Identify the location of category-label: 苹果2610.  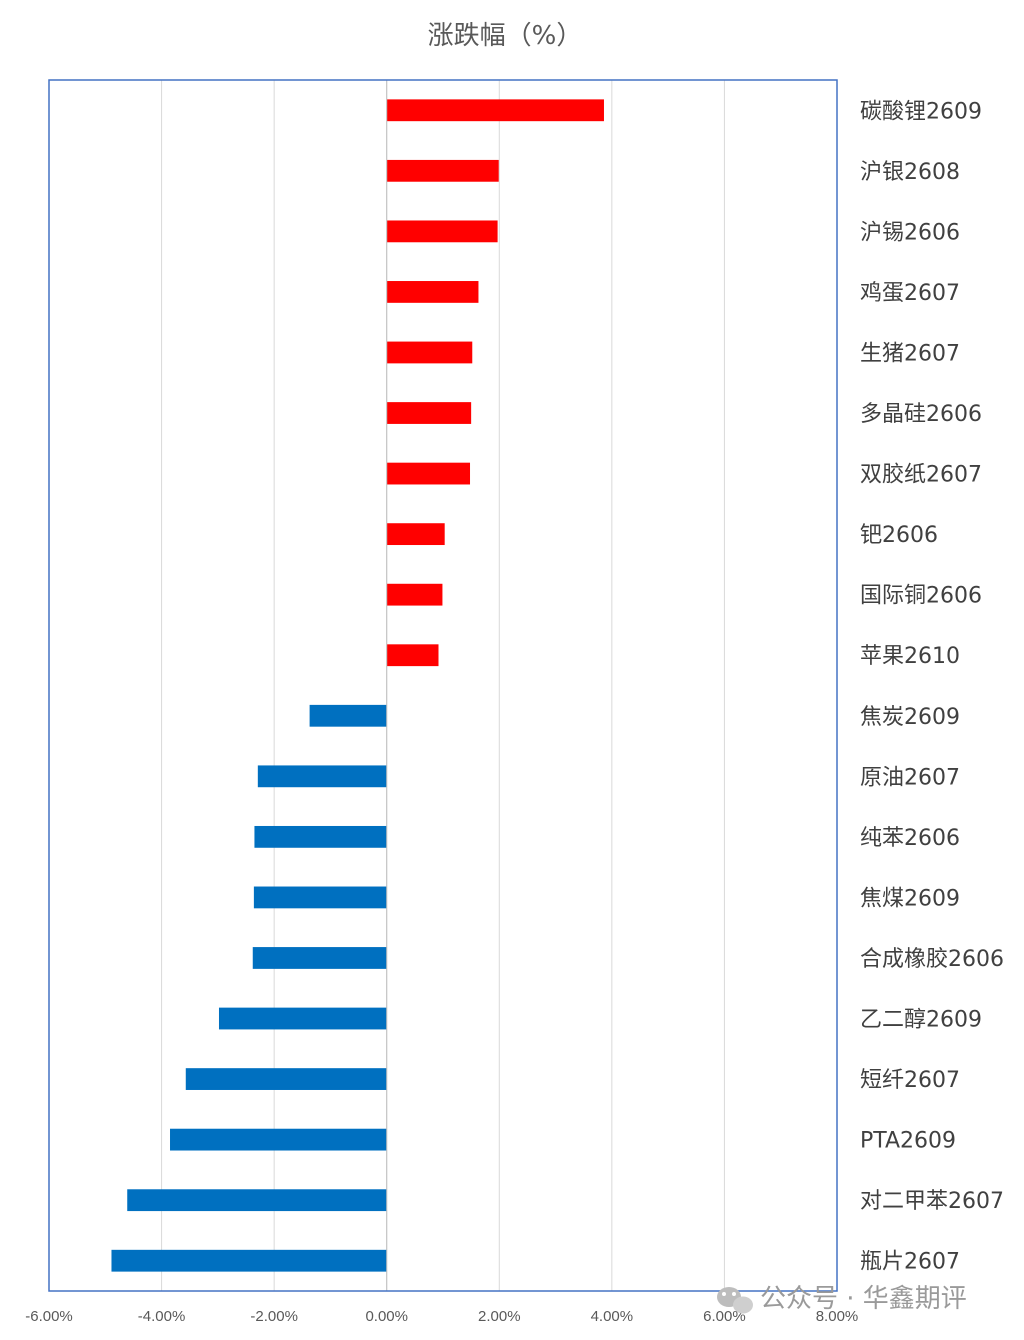
(910, 656).